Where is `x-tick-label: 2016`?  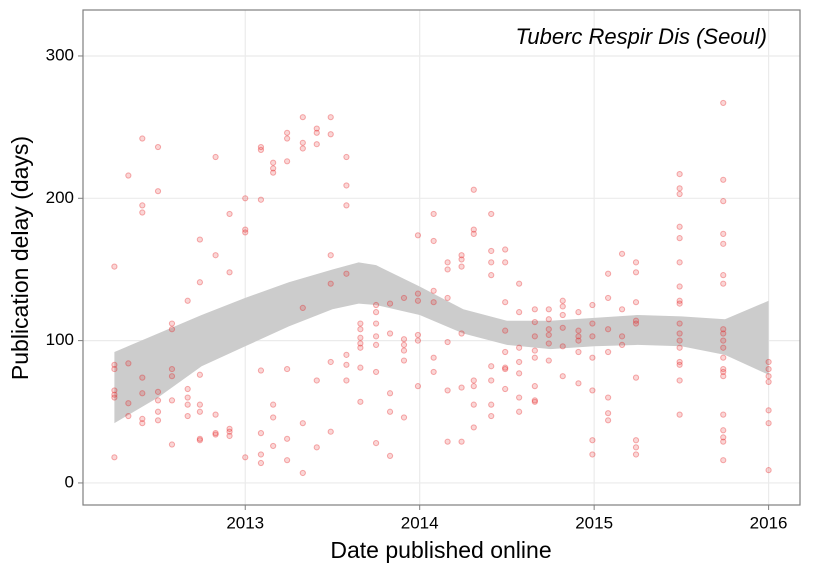 x-tick-label: 2016 is located at coordinates (769, 522).